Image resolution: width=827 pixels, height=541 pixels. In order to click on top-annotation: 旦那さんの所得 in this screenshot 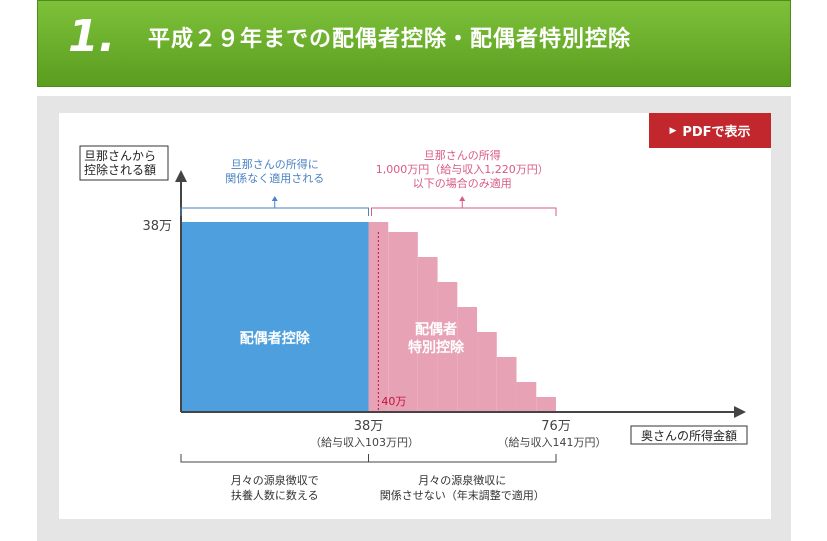, I will do `click(462, 155)`.